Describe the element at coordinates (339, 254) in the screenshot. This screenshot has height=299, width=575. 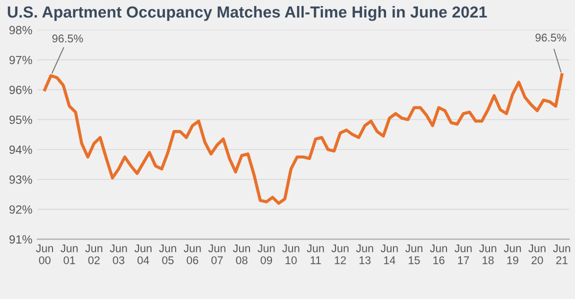
I see `x-tick-label: Jun 12` at that location.